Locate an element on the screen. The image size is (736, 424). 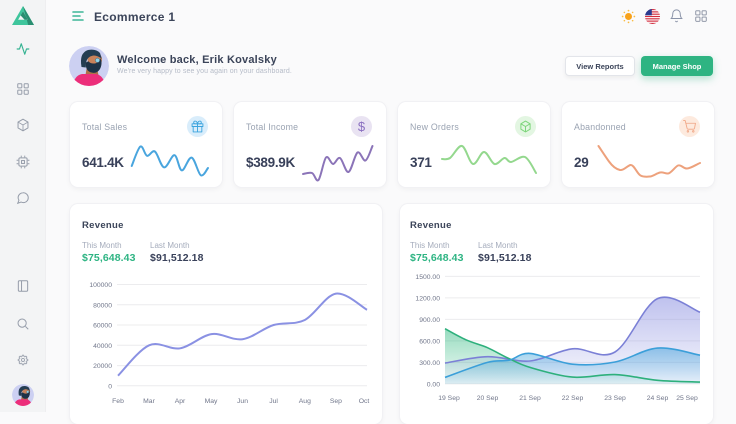
svg-text: 21 Sep is located at coordinates (530, 398).